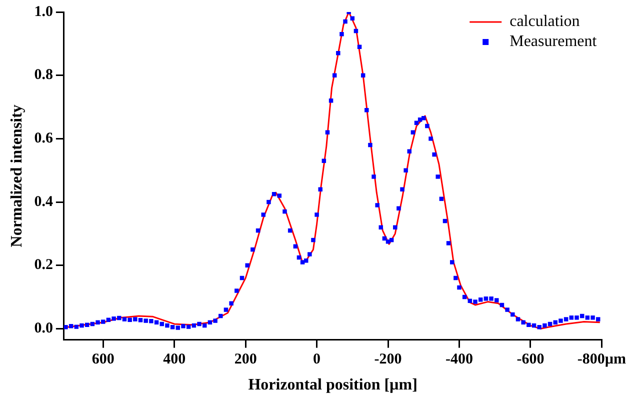 Image resolution: width=629 pixels, height=403 pixels. Describe the element at coordinates (103, 360) in the screenshot. I see `x-tick-label: 600` at that location.